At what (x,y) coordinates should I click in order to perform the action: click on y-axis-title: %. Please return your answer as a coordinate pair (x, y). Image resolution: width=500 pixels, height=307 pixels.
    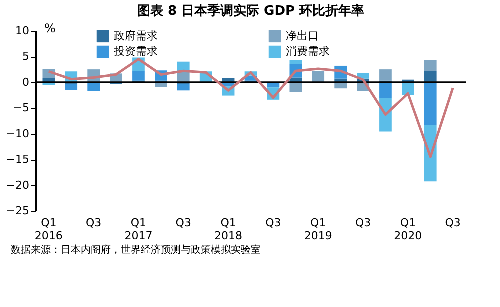
    Looking at the image, I should click on (50, 29).